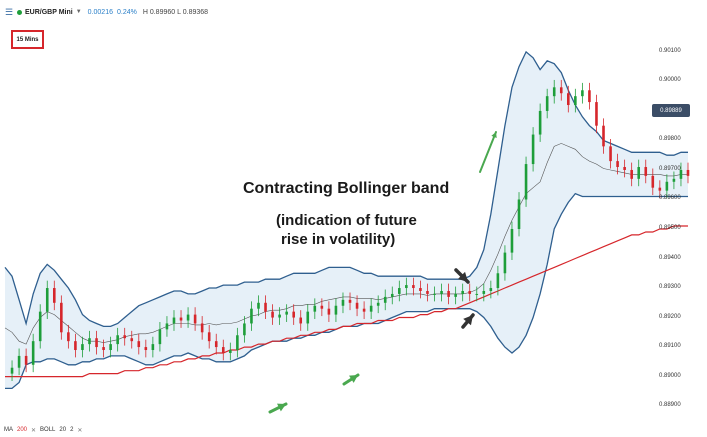 The image size is (707, 437). Describe the element at coordinates (281, 407) in the screenshot. I see `trend-arrow-1-head` at that location.